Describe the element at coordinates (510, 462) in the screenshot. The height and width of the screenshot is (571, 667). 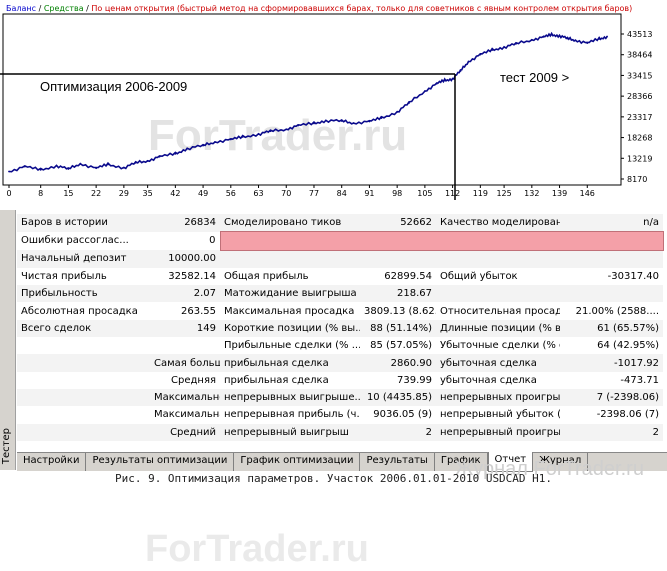
I see `tab-5: Отчет` at that location.